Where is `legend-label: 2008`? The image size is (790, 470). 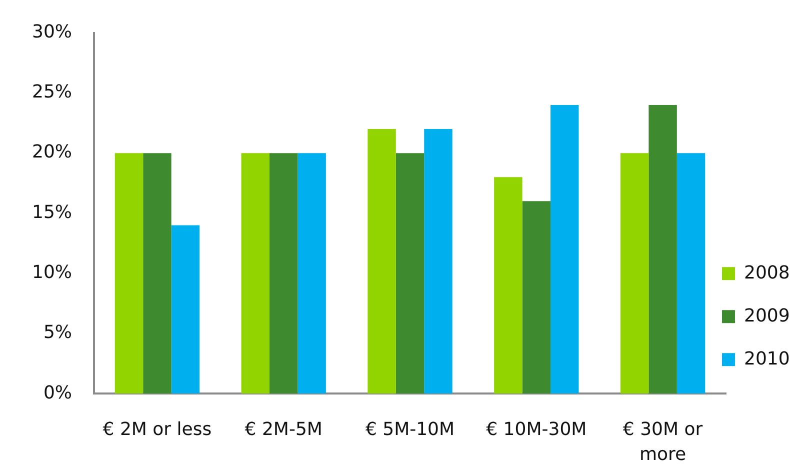
legend-label: 2008 is located at coordinates (767, 273).